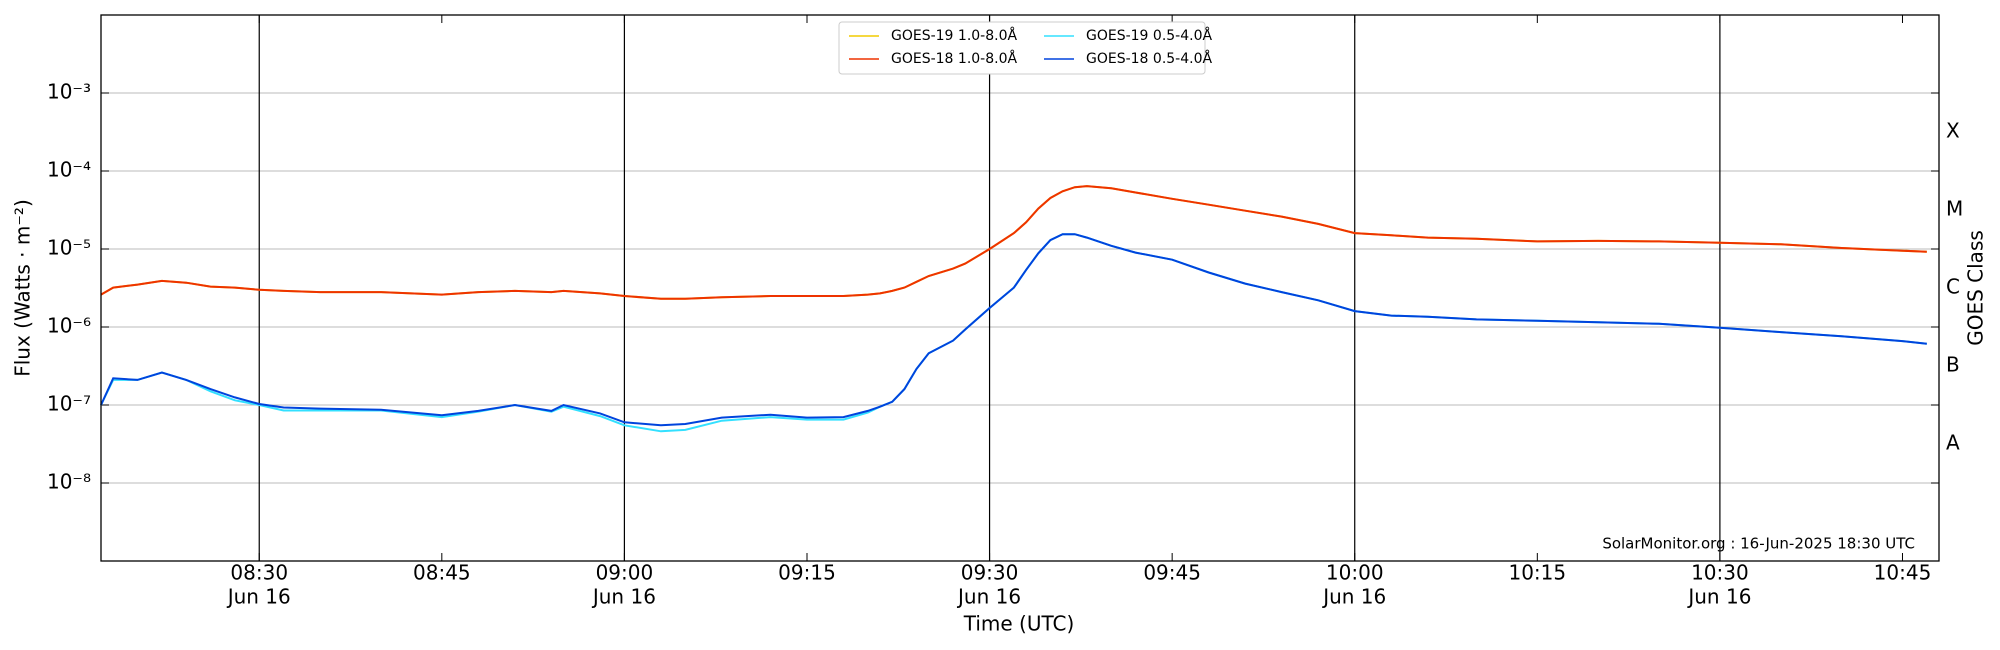 This screenshot has height=650, width=2000. What do you see at coordinates (1953, 443) in the screenshot?
I see `y2-tick-label: A` at bounding box center [1953, 443].